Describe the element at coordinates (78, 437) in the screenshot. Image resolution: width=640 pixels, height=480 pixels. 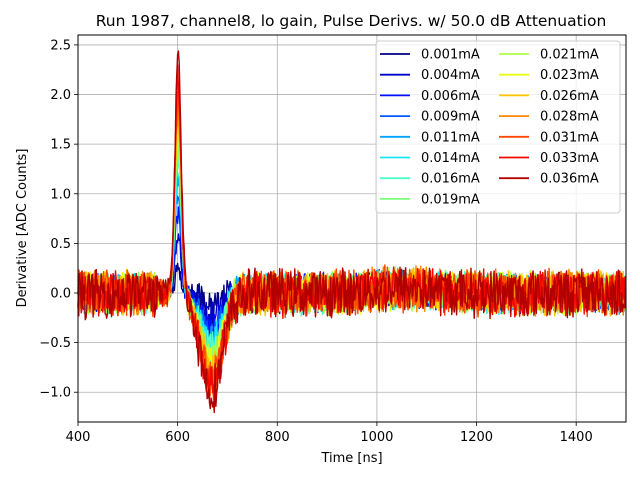
I see `x-tick-label: 400` at that location.